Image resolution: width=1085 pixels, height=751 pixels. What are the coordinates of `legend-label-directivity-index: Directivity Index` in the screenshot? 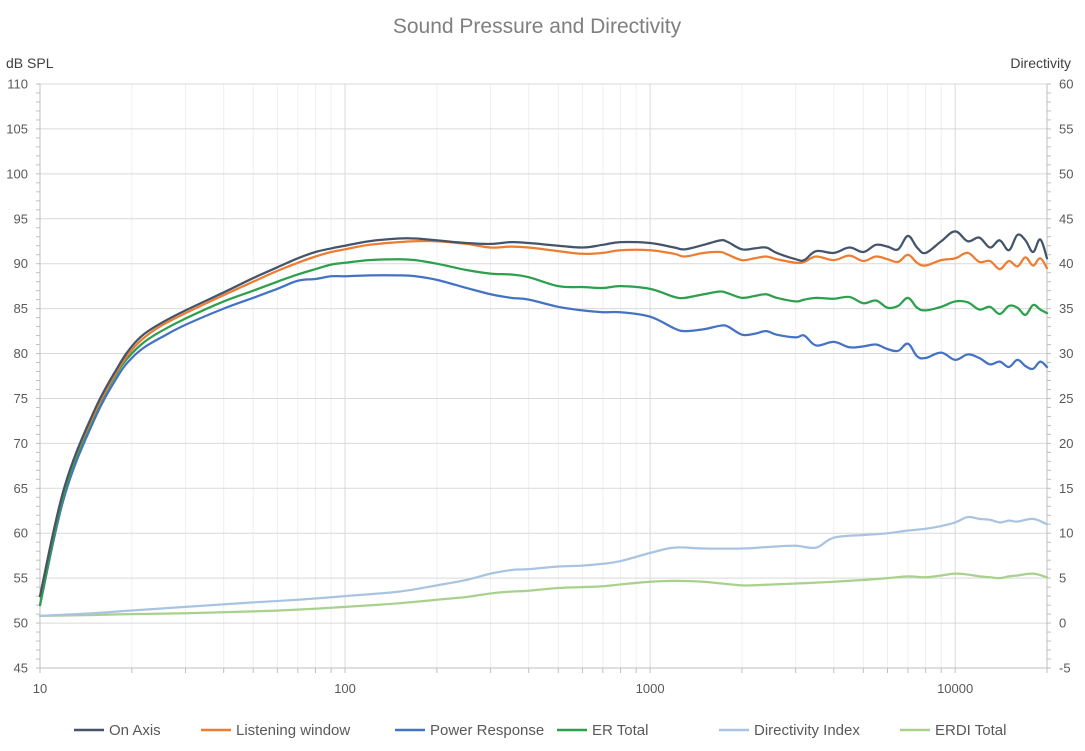 It's located at (807, 730).